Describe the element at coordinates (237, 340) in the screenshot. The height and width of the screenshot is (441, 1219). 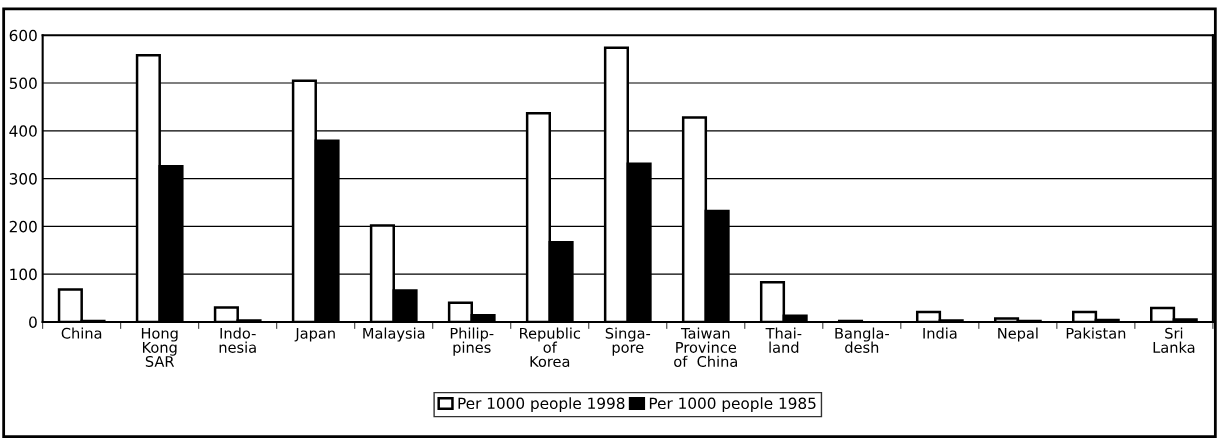
I see `x-tick-label: Indo- nesia` at that location.